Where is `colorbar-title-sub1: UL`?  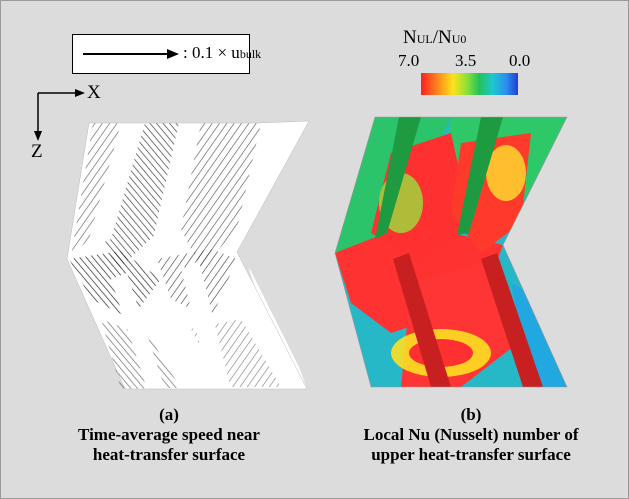 colorbar-title-sub1: UL is located at coordinates (424, 39).